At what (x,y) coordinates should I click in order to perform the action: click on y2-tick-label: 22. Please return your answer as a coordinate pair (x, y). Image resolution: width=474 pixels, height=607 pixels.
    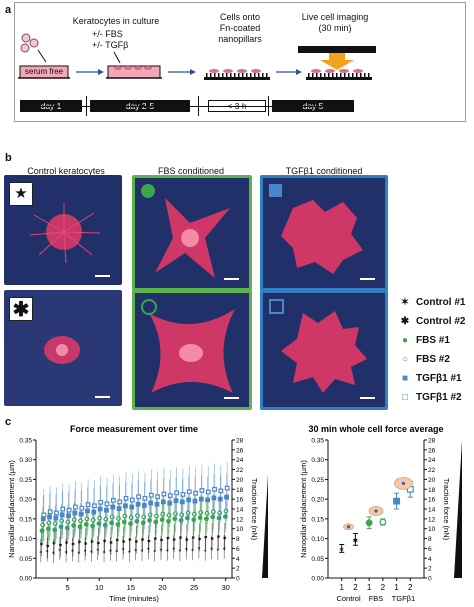
    Looking at the image, I should click on (432, 470).